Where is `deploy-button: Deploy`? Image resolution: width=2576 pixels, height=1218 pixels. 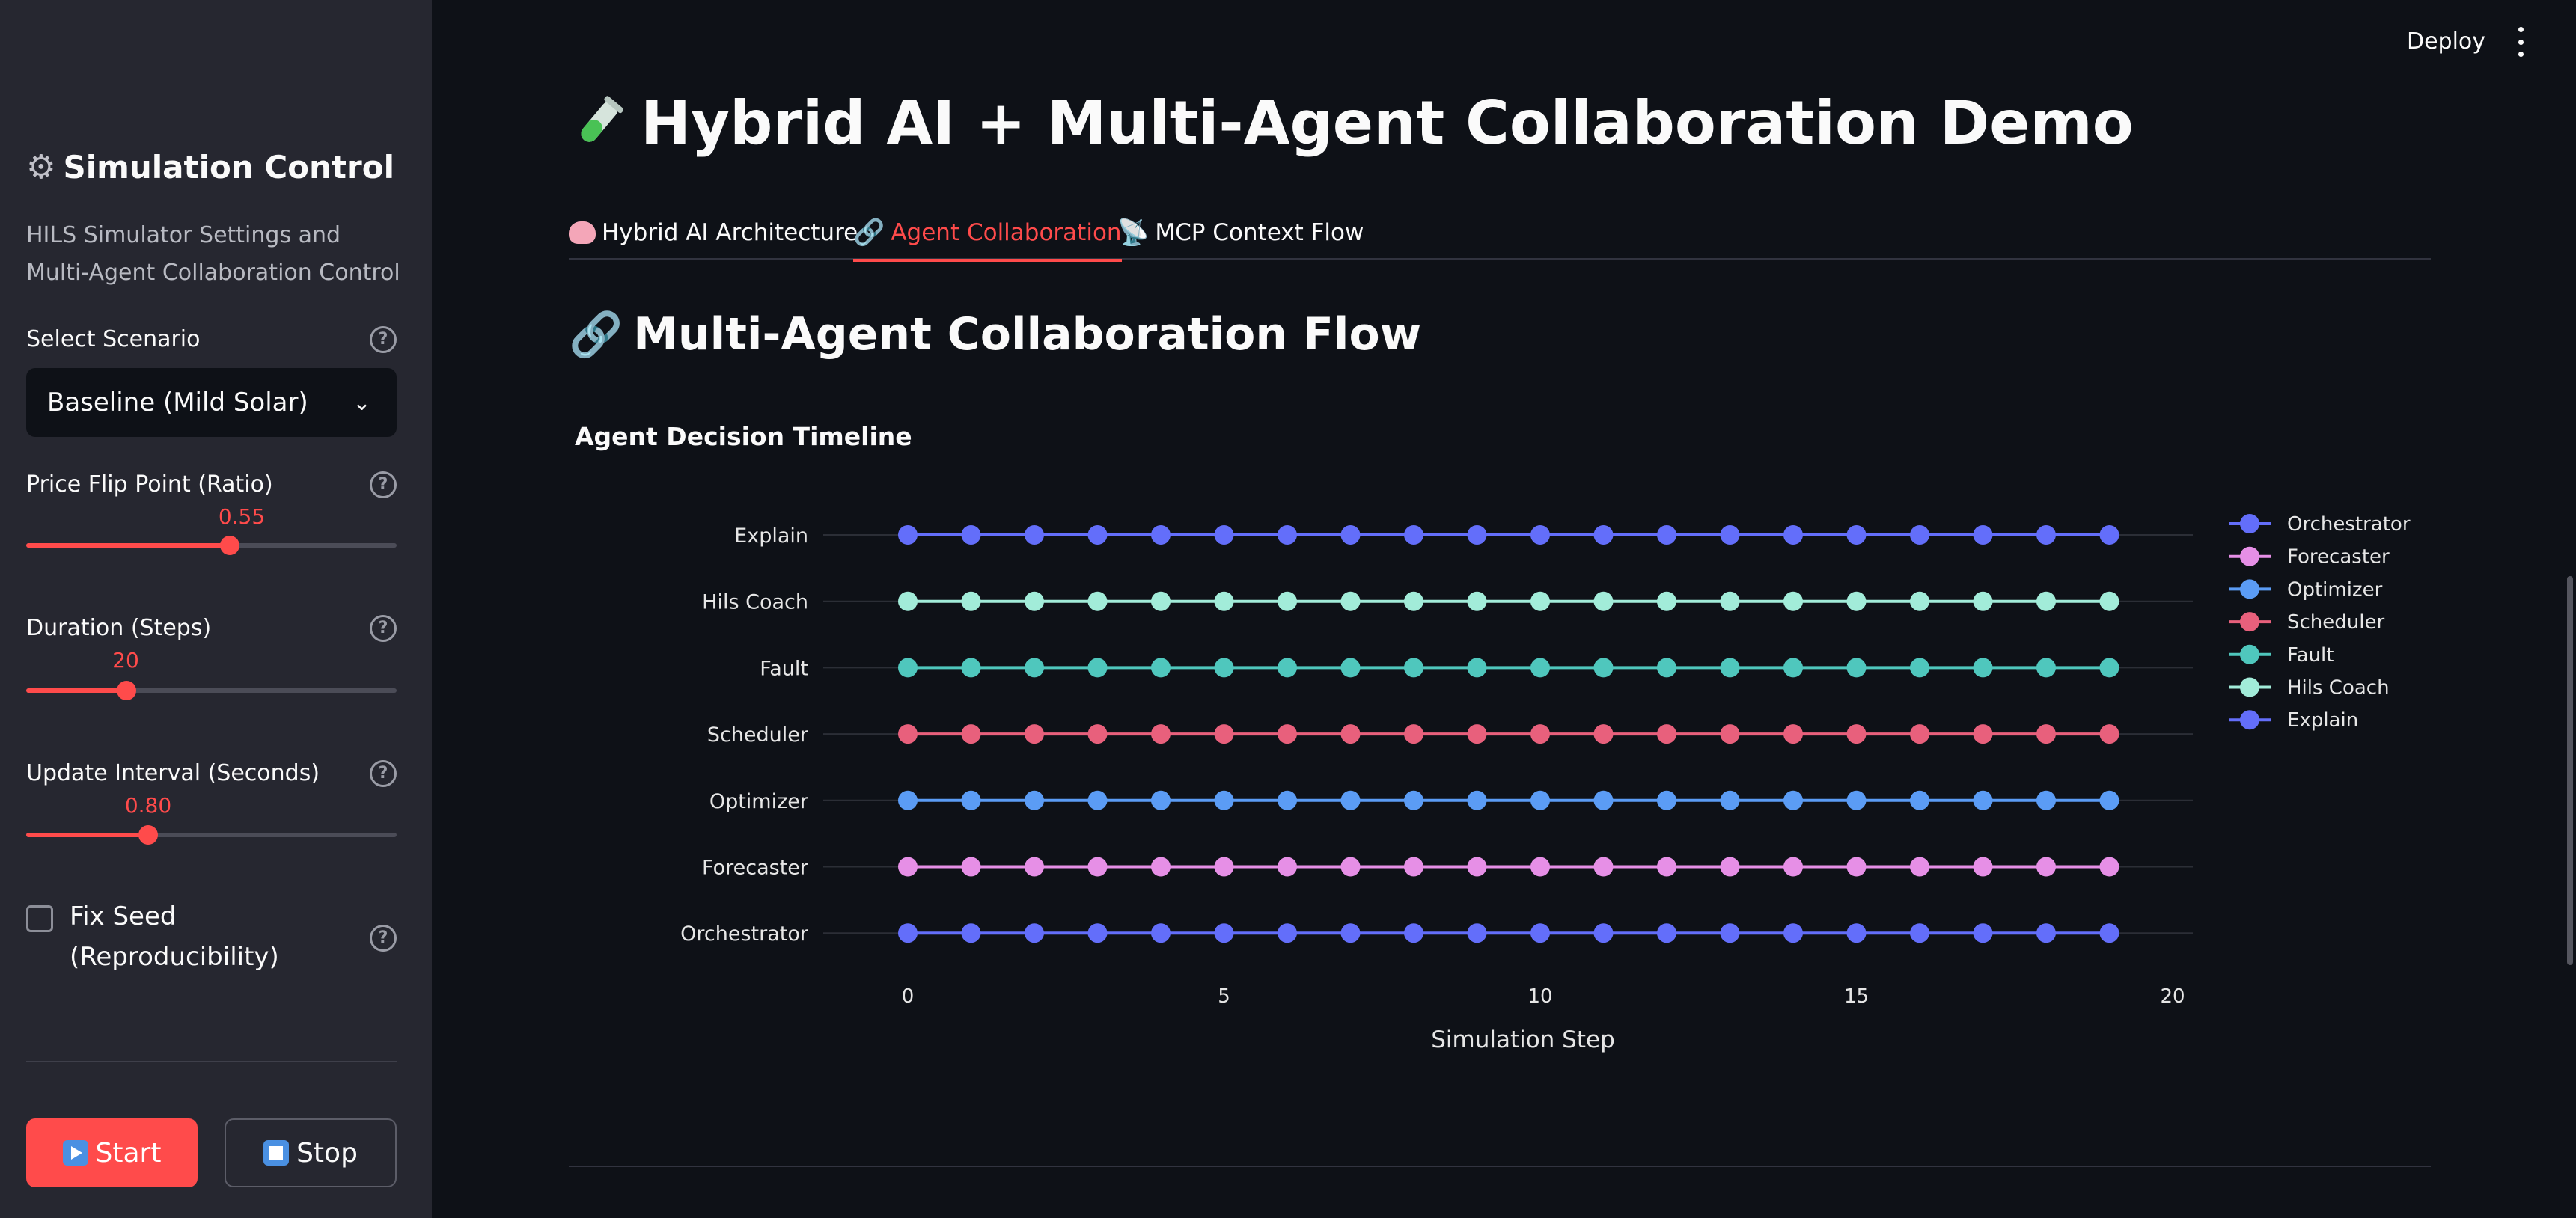 deploy-button: Deploy is located at coordinates (2446, 41).